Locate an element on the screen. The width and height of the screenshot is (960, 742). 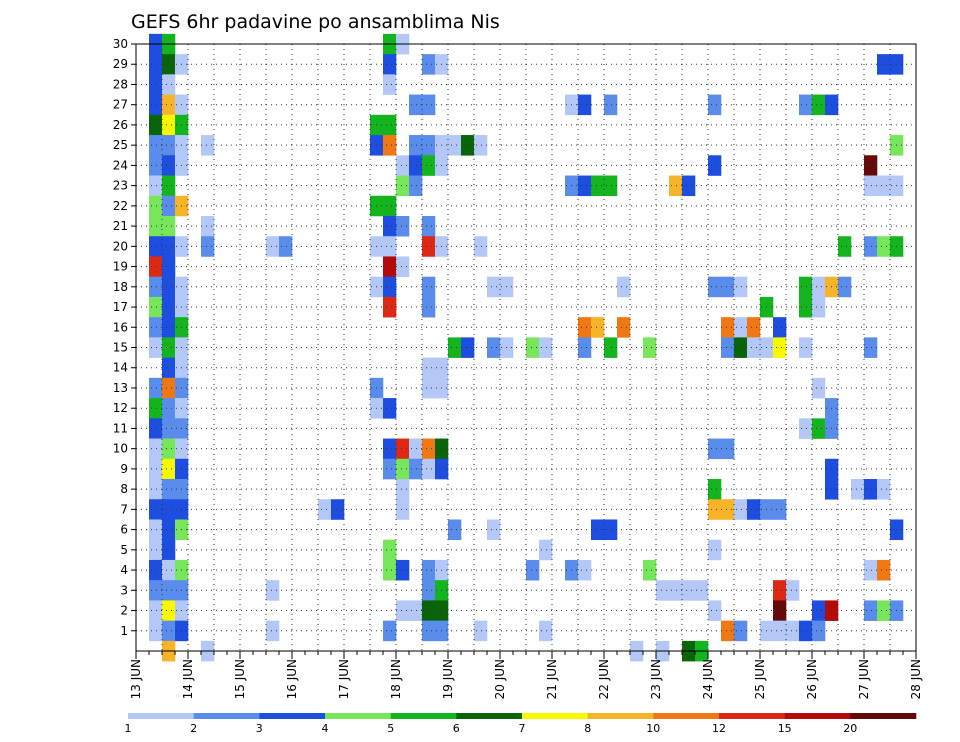
chart-title: GEFS 6hr padavine po ansamblima Nis is located at coordinates (315, 22).